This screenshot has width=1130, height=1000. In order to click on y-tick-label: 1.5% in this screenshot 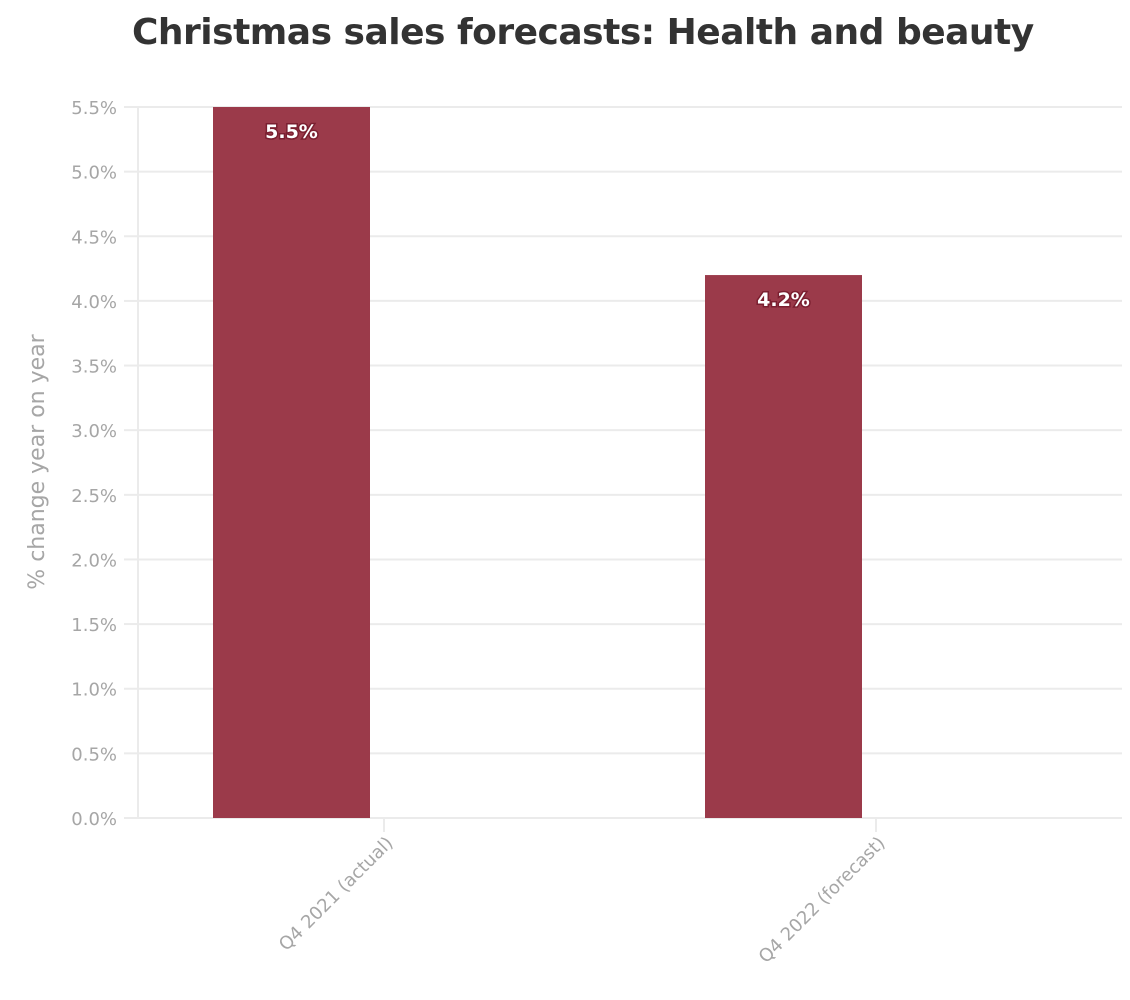, I will do `click(94, 625)`.